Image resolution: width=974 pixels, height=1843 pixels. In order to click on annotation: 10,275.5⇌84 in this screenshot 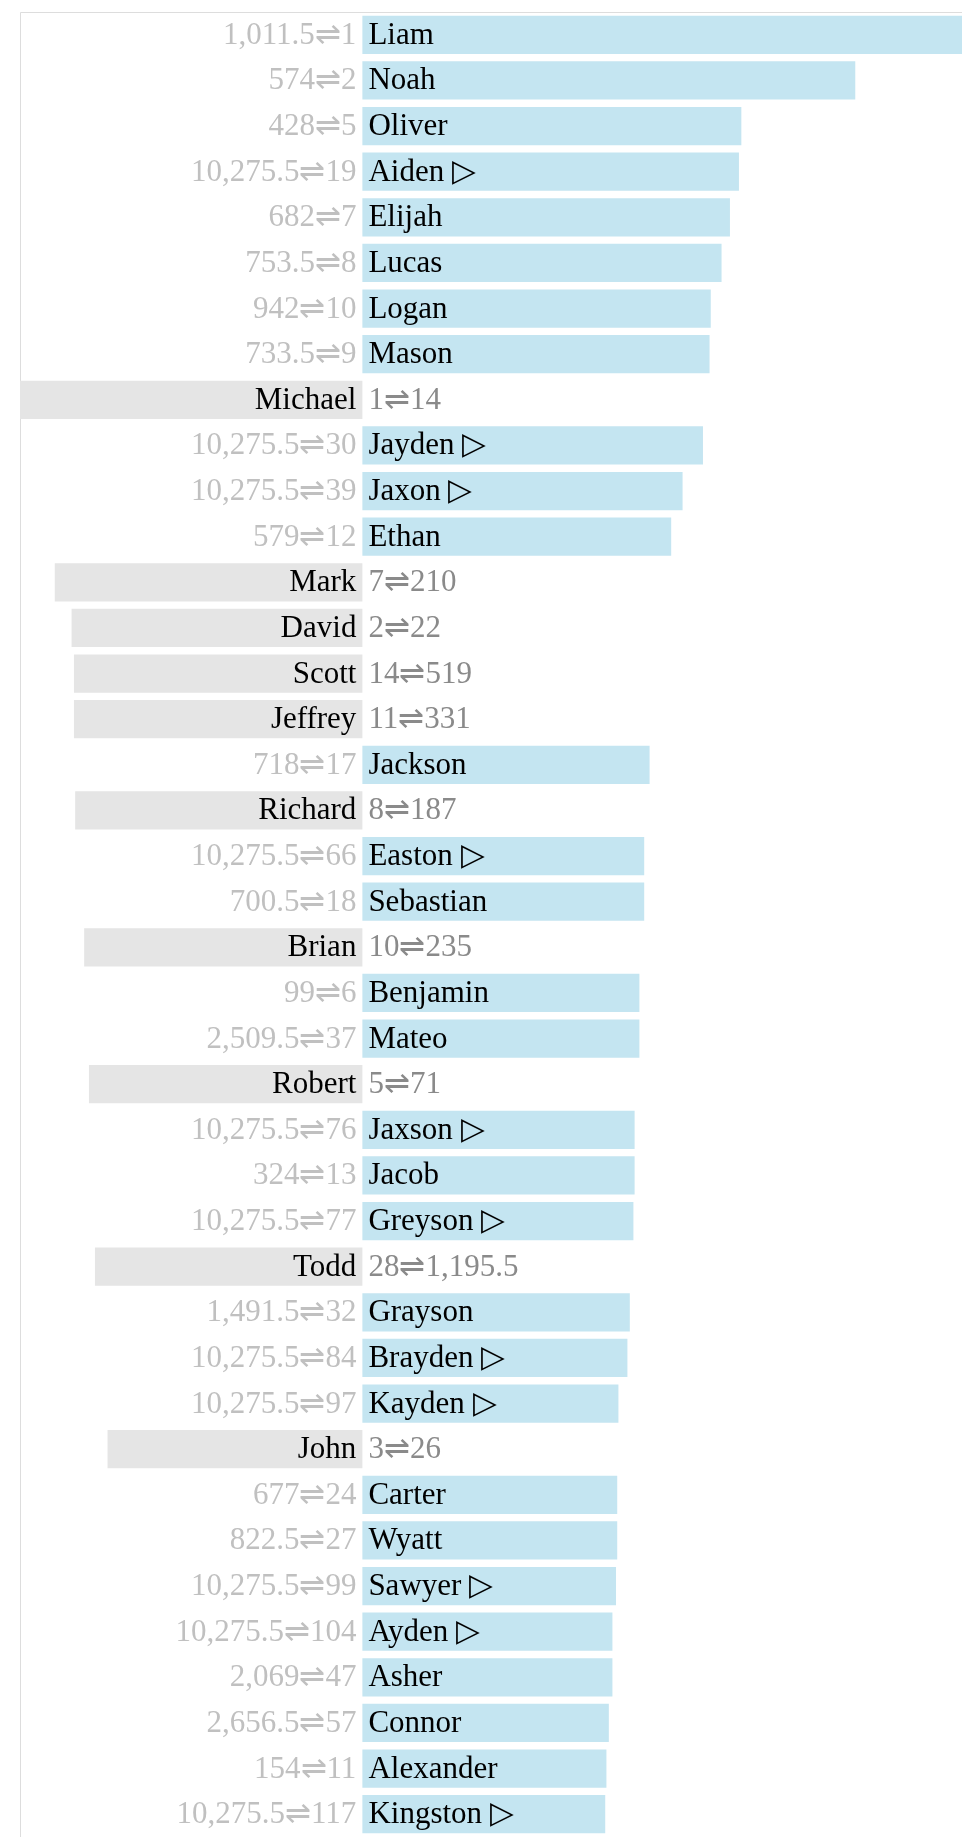, I will do `click(273, 1356)`.